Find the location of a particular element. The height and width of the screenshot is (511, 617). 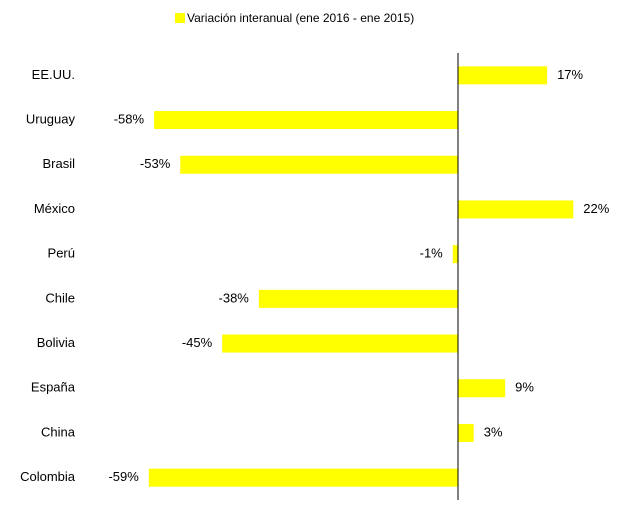

data-label: -45% is located at coordinates (197, 342).